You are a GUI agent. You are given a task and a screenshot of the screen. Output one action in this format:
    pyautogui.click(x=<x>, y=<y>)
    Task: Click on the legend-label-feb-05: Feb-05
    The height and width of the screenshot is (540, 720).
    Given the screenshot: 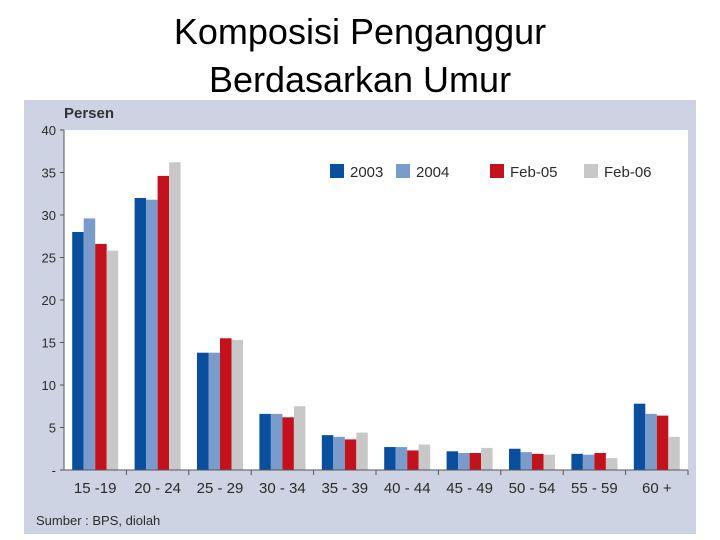 What is the action you would take?
    pyautogui.click(x=534, y=172)
    